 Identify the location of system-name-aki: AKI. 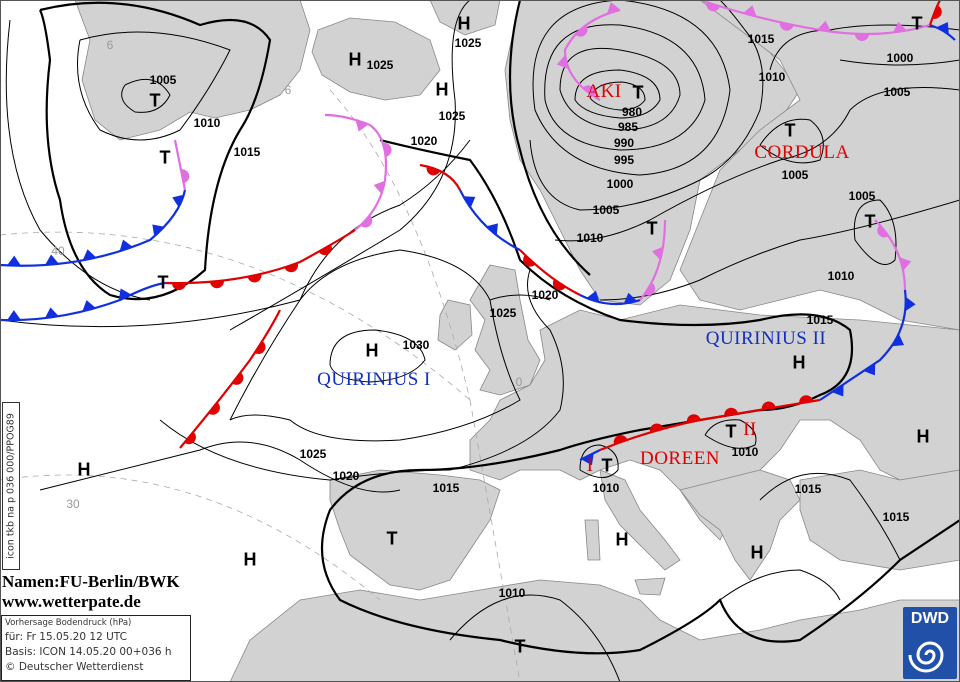
(604, 91).